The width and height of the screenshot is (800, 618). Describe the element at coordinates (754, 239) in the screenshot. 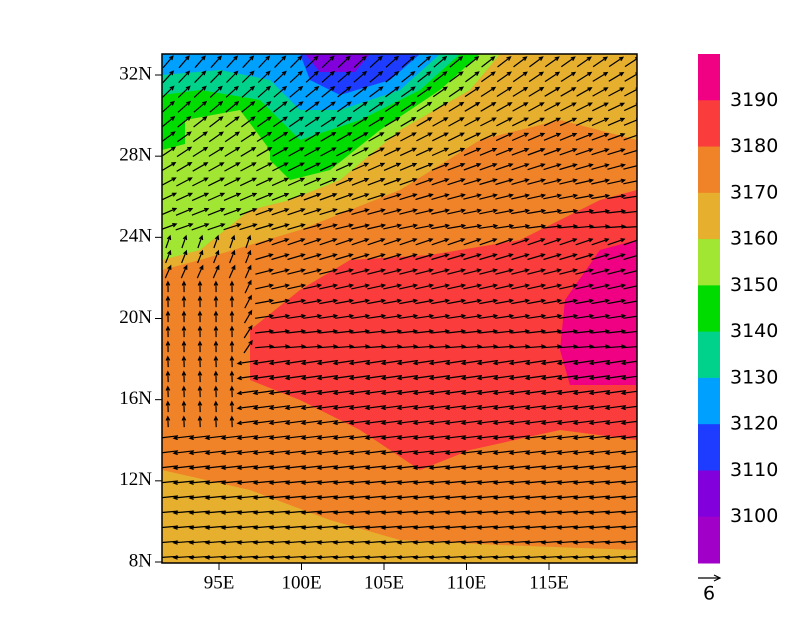

I see `colorbar-label: 3160` at that location.